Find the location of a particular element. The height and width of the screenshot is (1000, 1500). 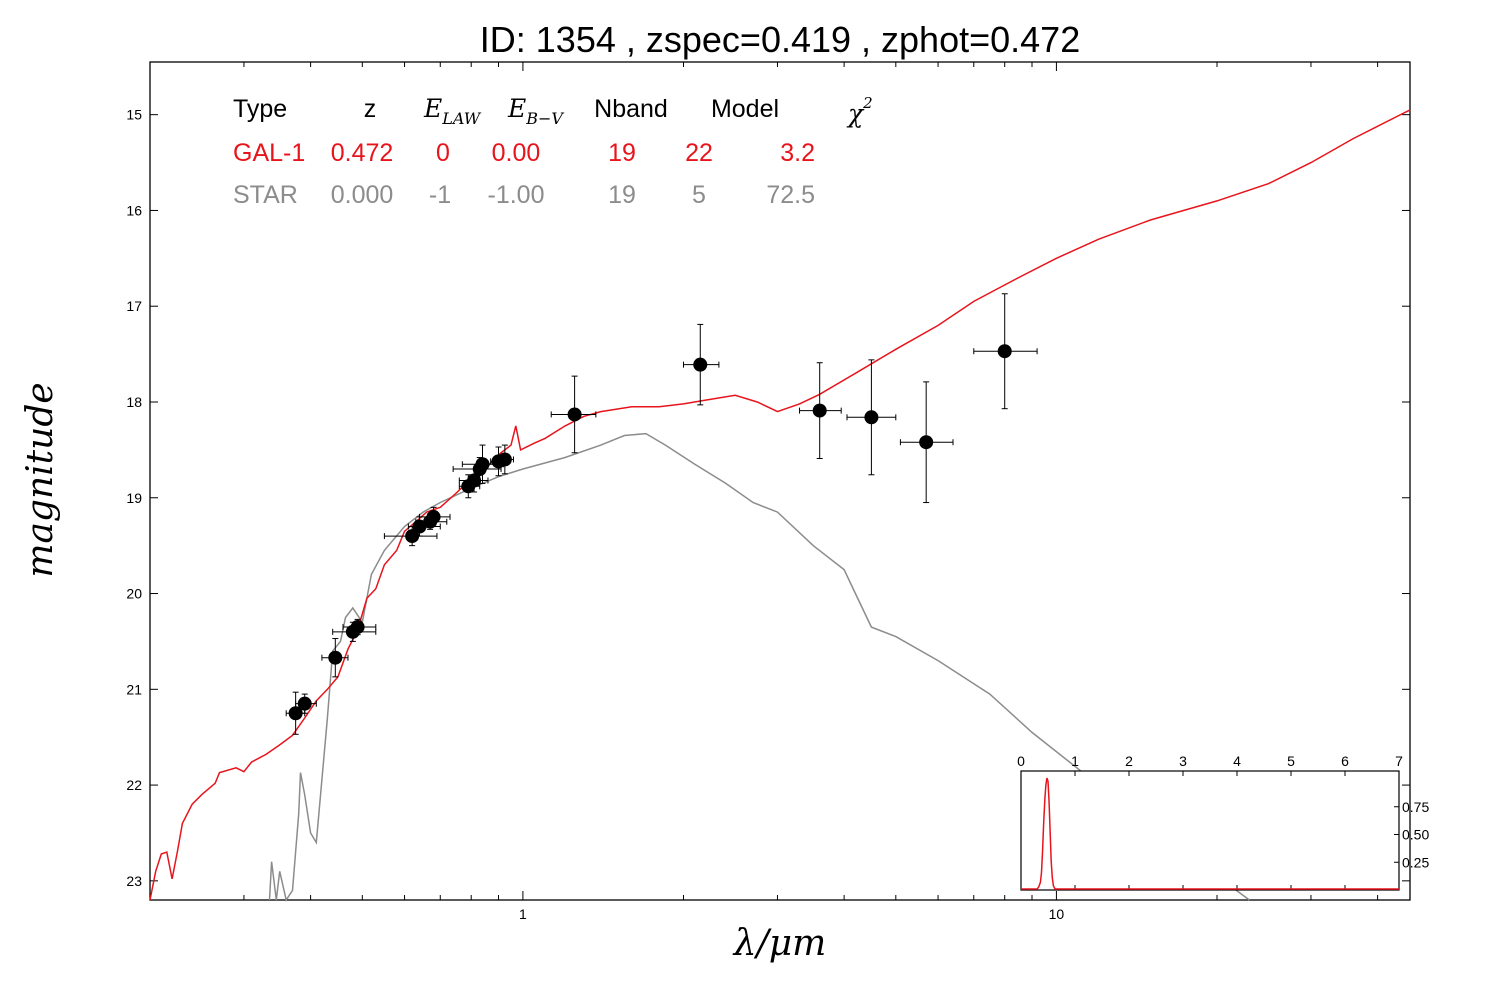

cell-elaw: -1 is located at coordinates (440, 195).